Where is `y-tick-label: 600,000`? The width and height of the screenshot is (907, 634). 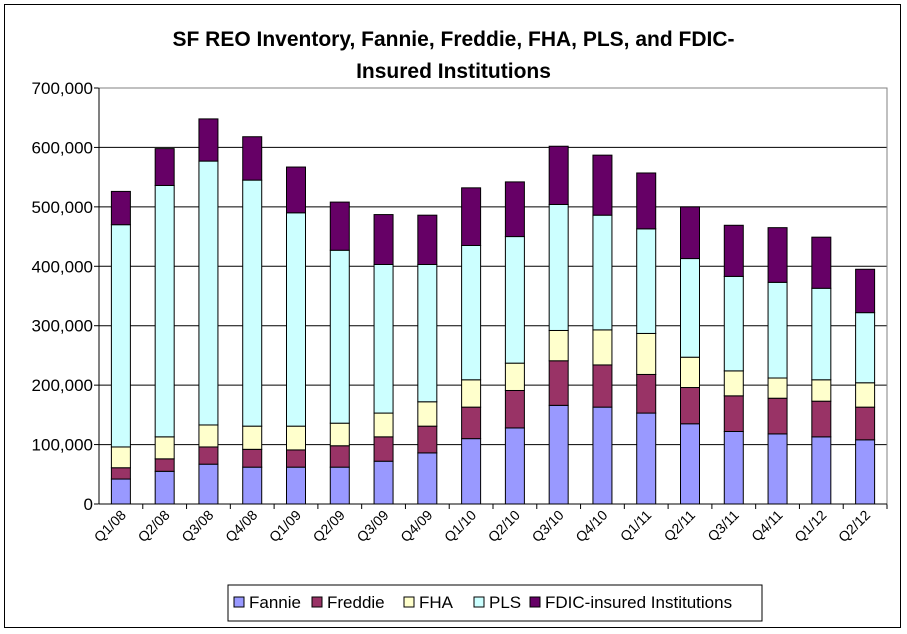 y-tick-label: 600,000 is located at coordinates (62, 147).